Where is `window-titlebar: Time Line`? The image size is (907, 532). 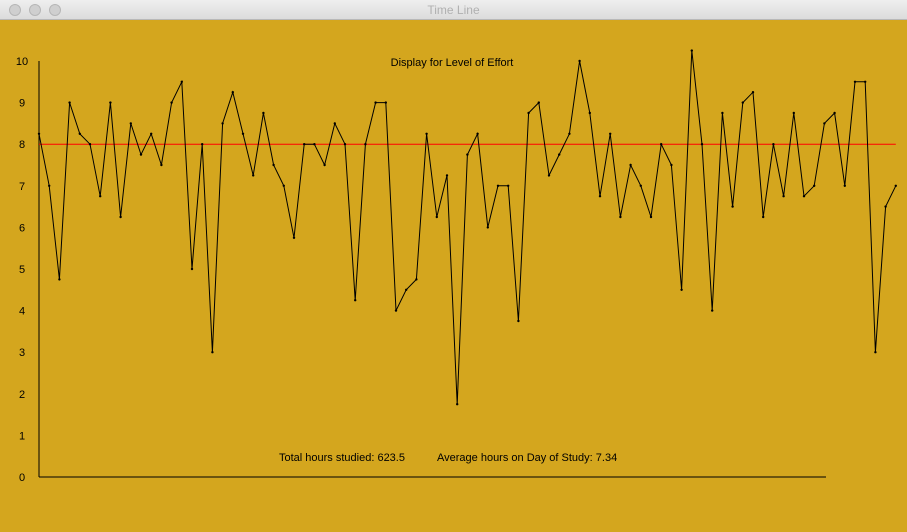
window-titlebar: Time Line is located at coordinates (453, 10).